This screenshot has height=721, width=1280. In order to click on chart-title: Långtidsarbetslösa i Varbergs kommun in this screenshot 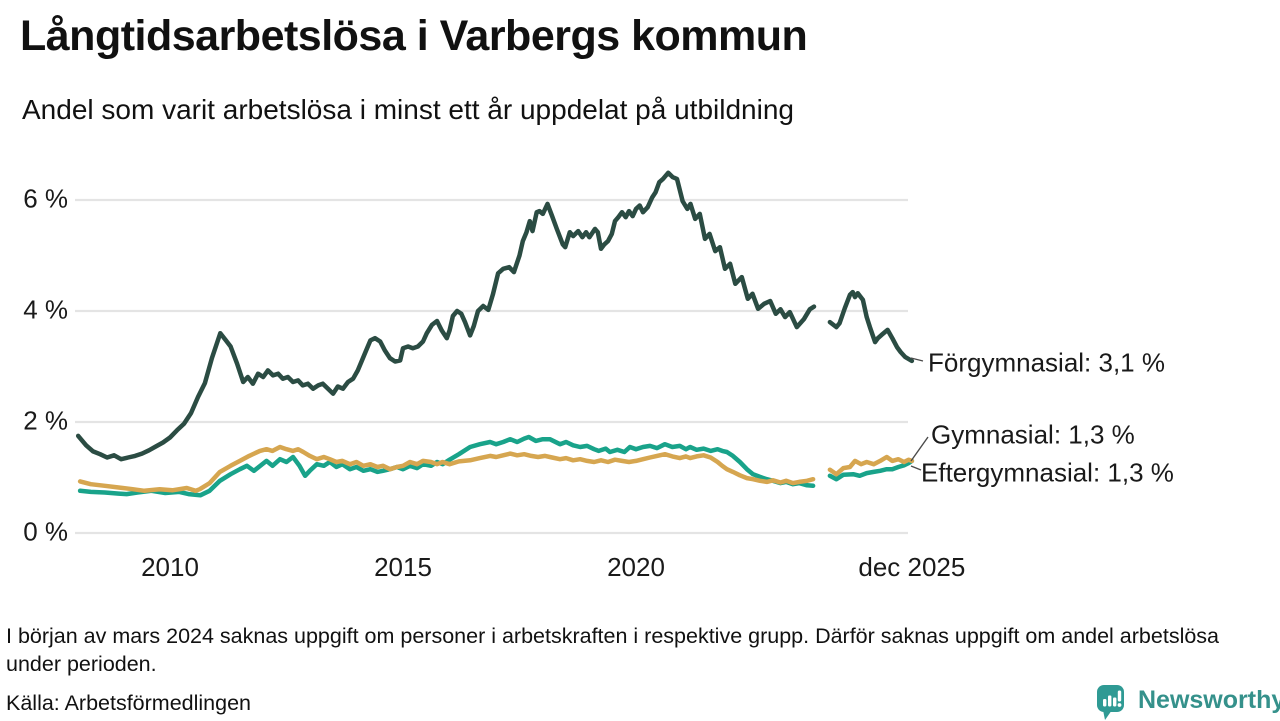, I will do `click(414, 36)`.